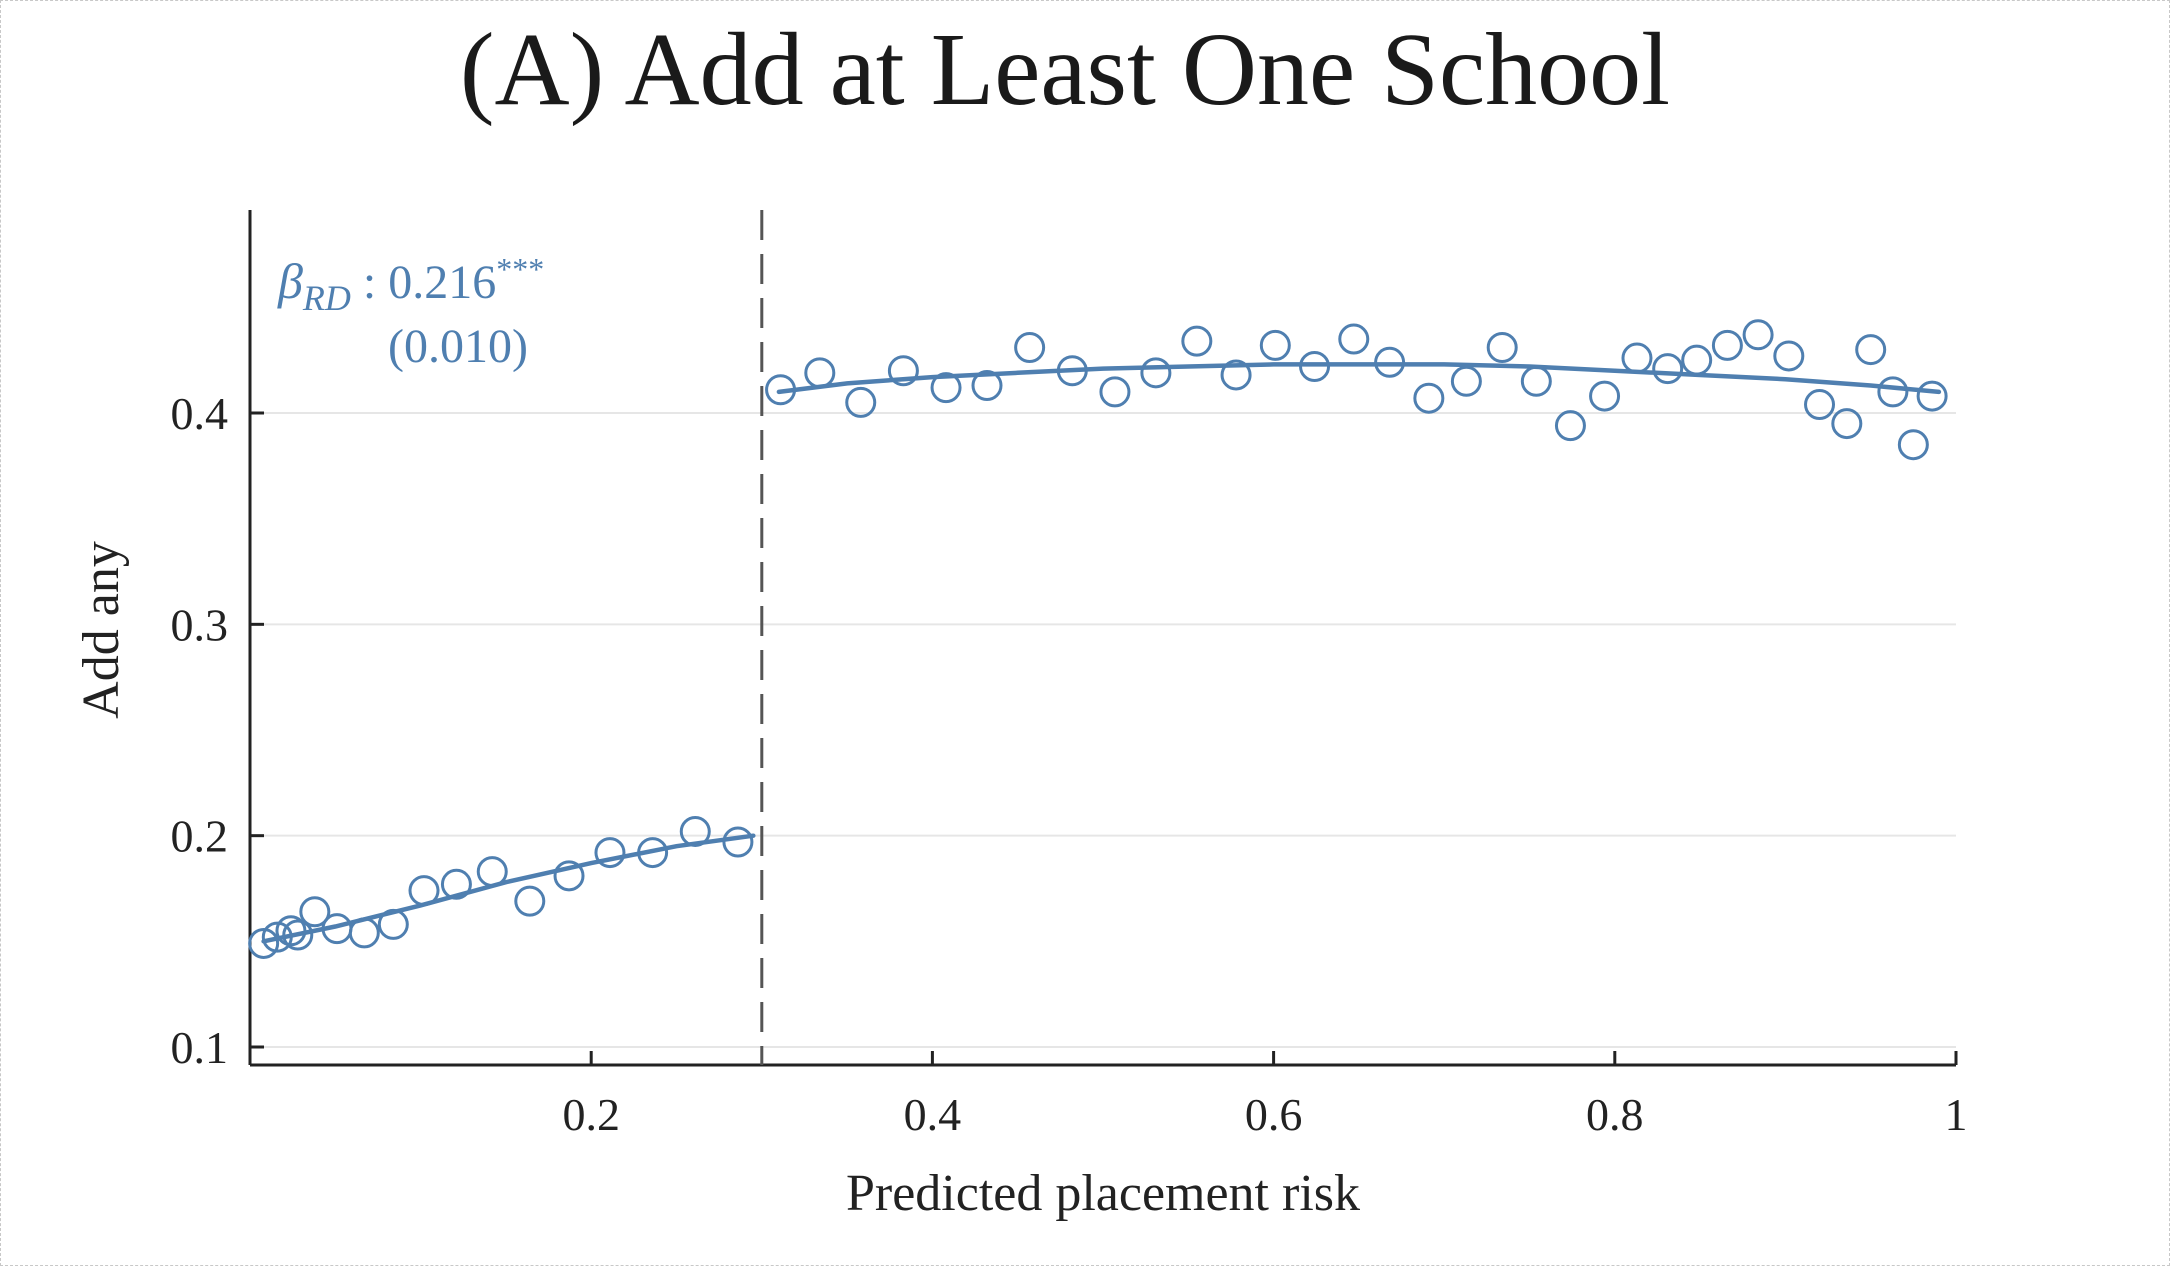  What do you see at coordinates (458, 346) in the screenshot?
I see `rd-annotation-se: (0.010)` at bounding box center [458, 346].